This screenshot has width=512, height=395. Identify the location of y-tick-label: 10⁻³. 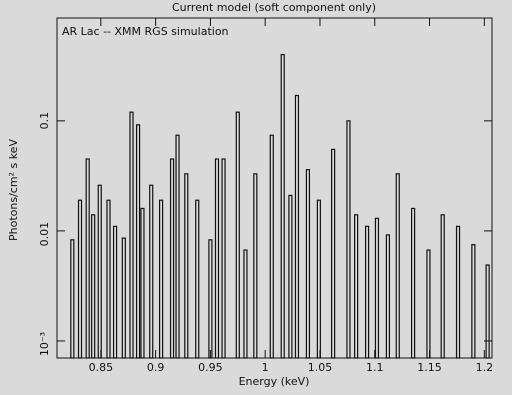
(44, 344).